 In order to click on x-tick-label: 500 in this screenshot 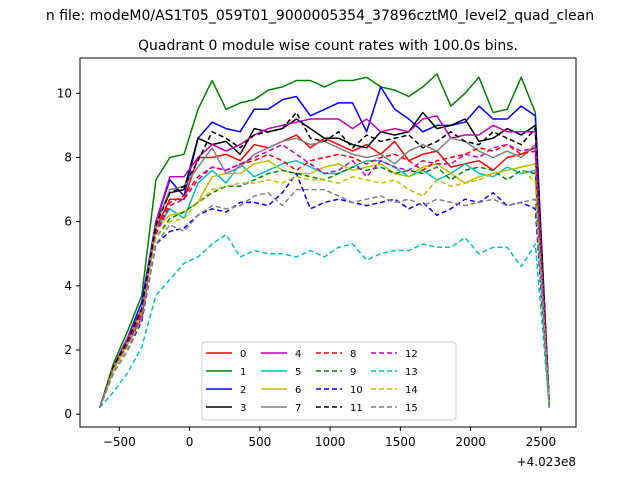, I will do `click(259, 442)`.